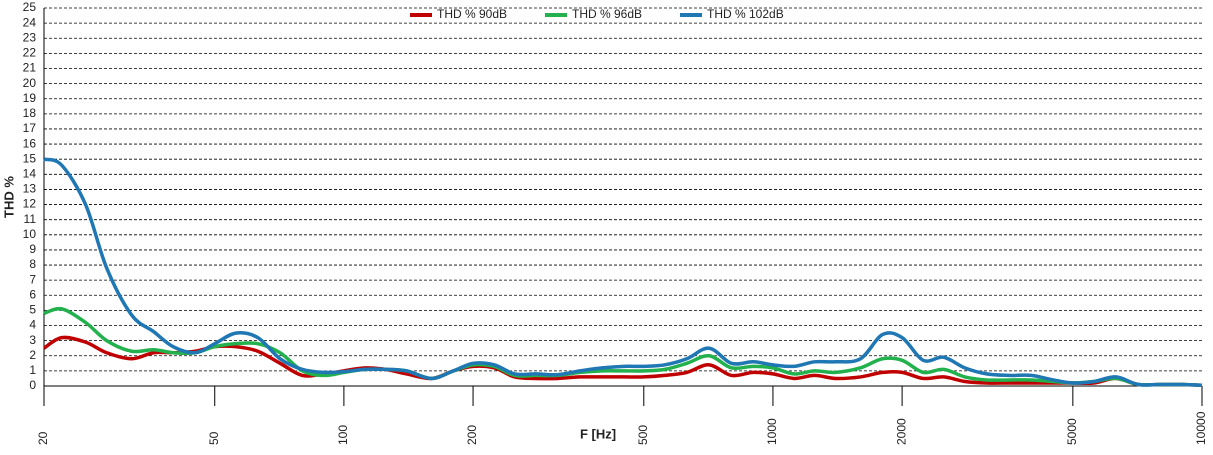 Image resolution: width=1213 pixels, height=455 pixels. Describe the element at coordinates (30, 37) in the screenshot. I see `y-tick-label: 23` at that location.